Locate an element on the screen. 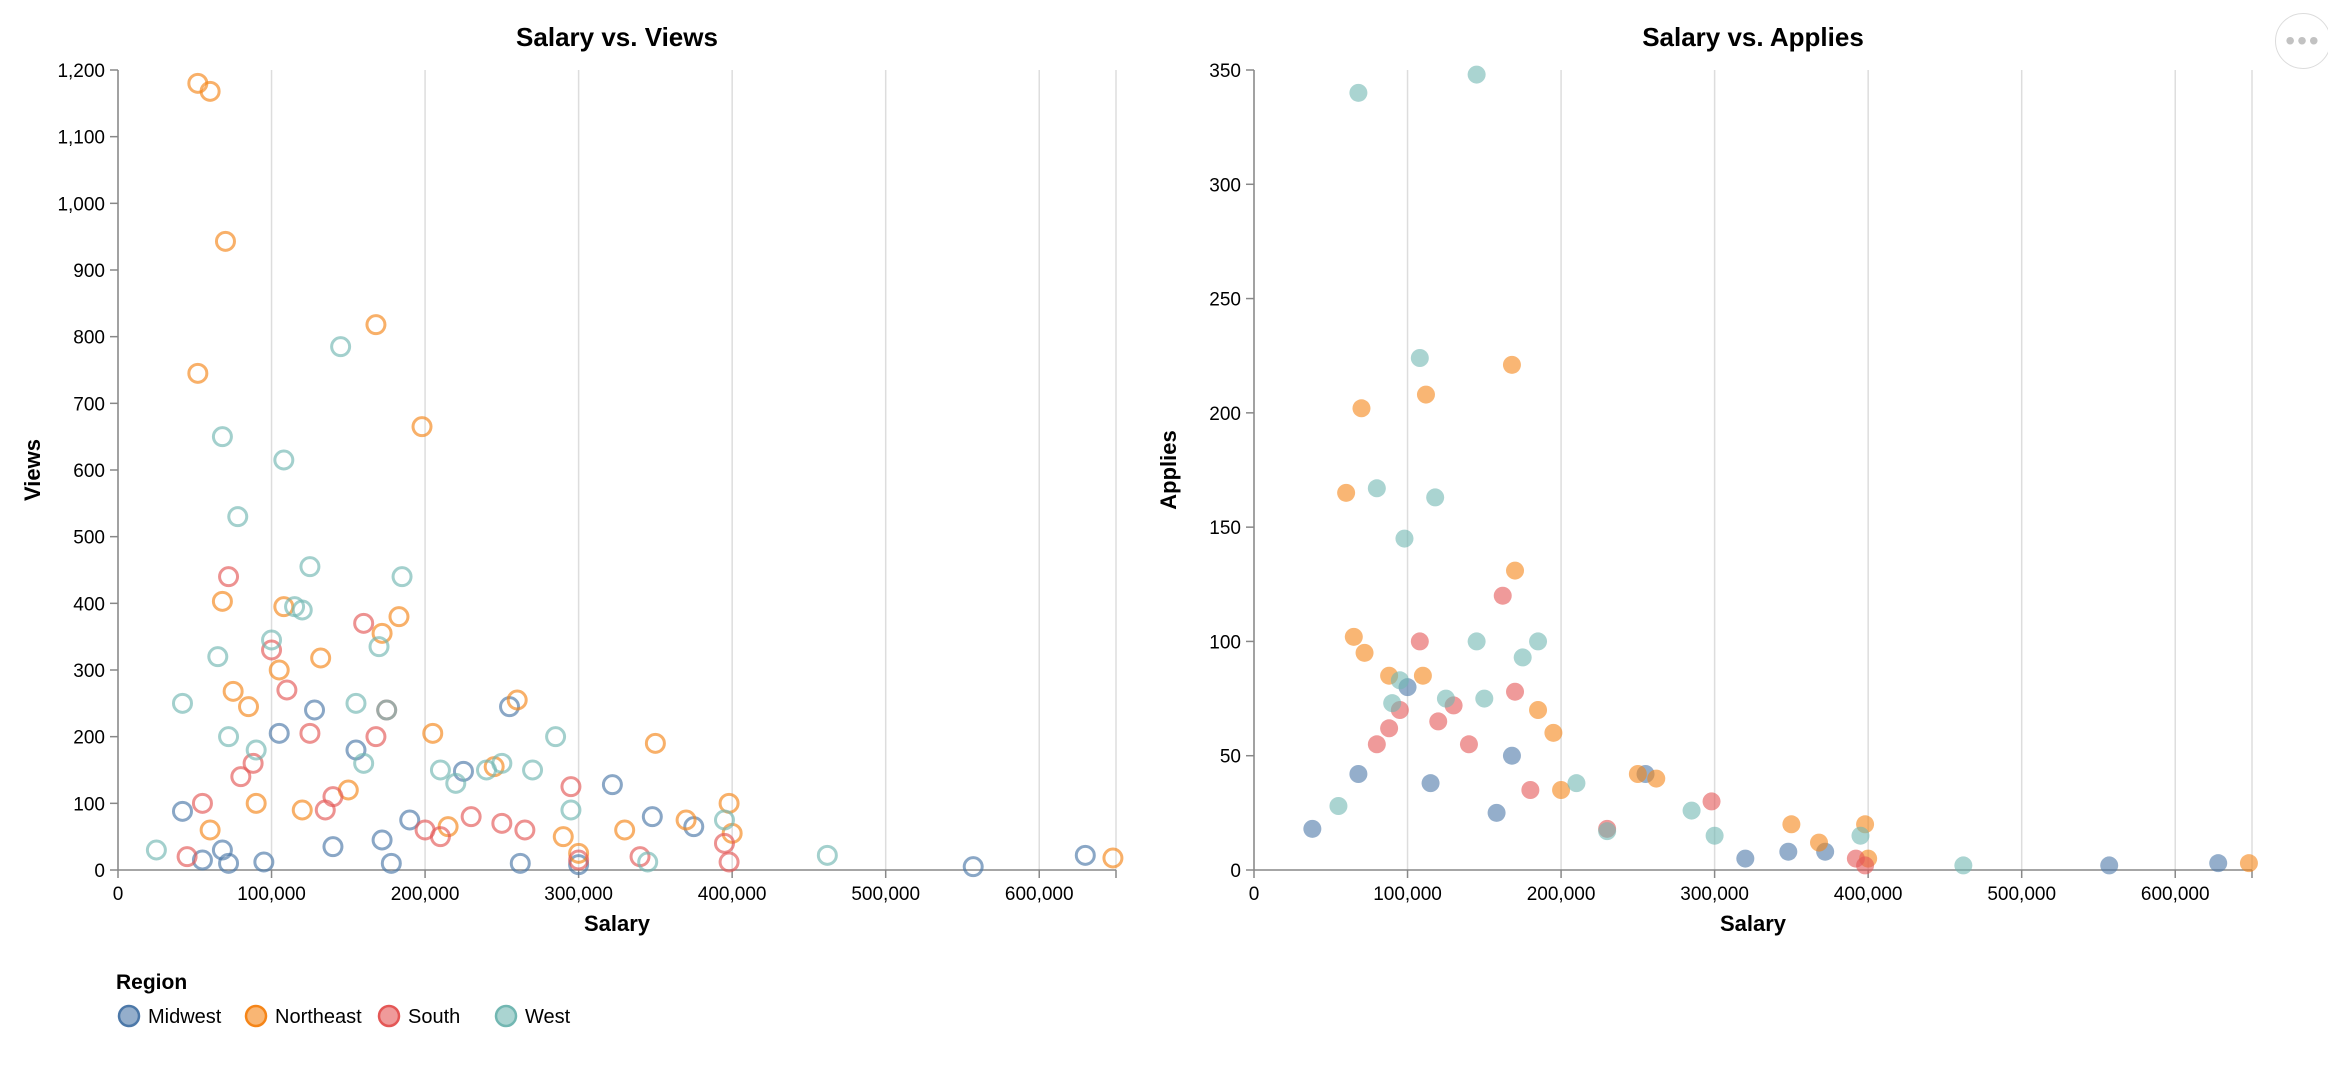 This screenshot has height=1066, width=2328. series-midwest is located at coordinates (1765, 776).